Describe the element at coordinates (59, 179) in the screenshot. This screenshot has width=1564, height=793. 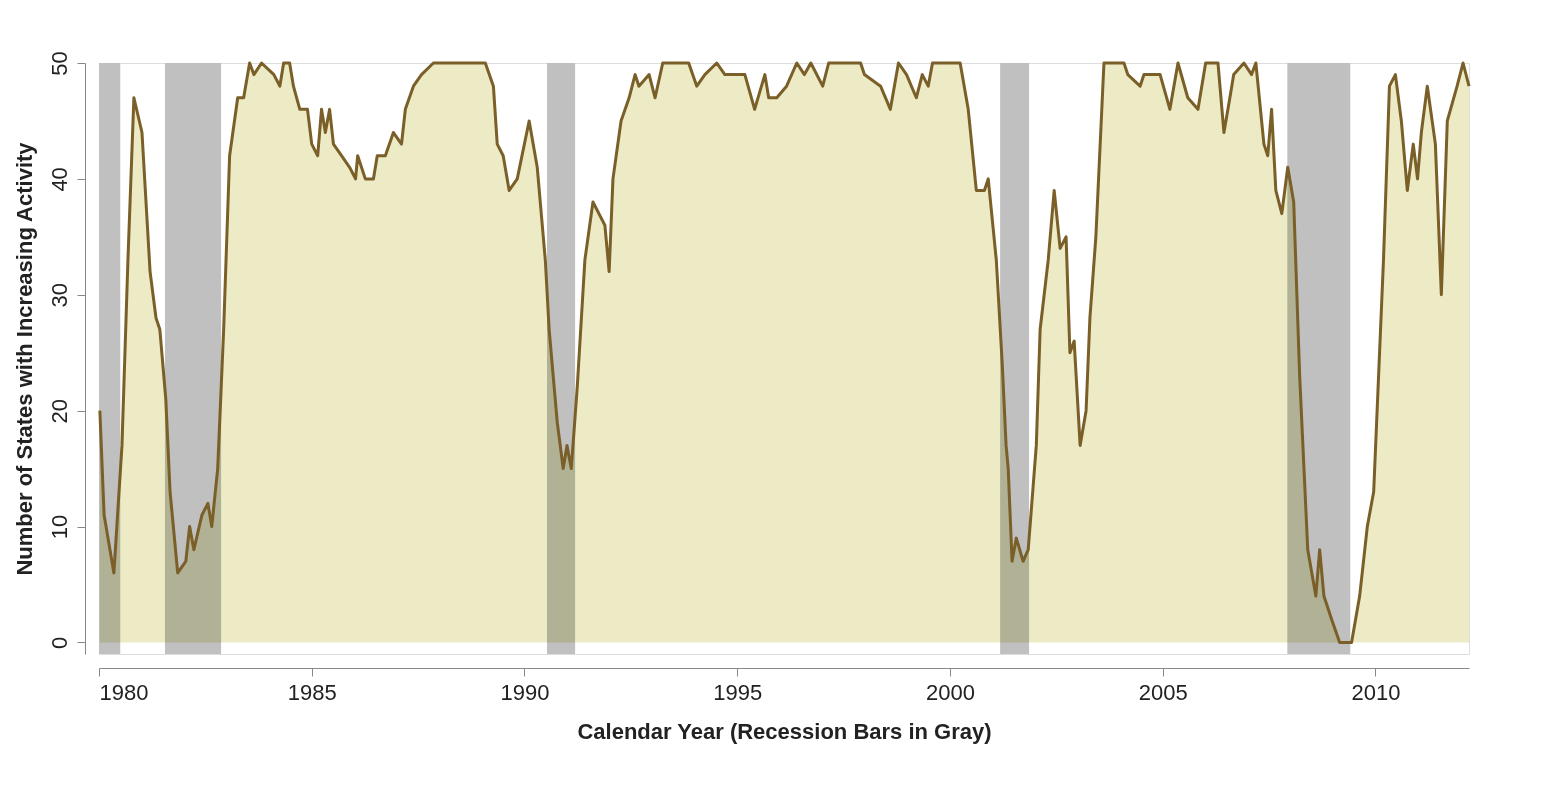
I see `y-tick-label: 40` at that location.